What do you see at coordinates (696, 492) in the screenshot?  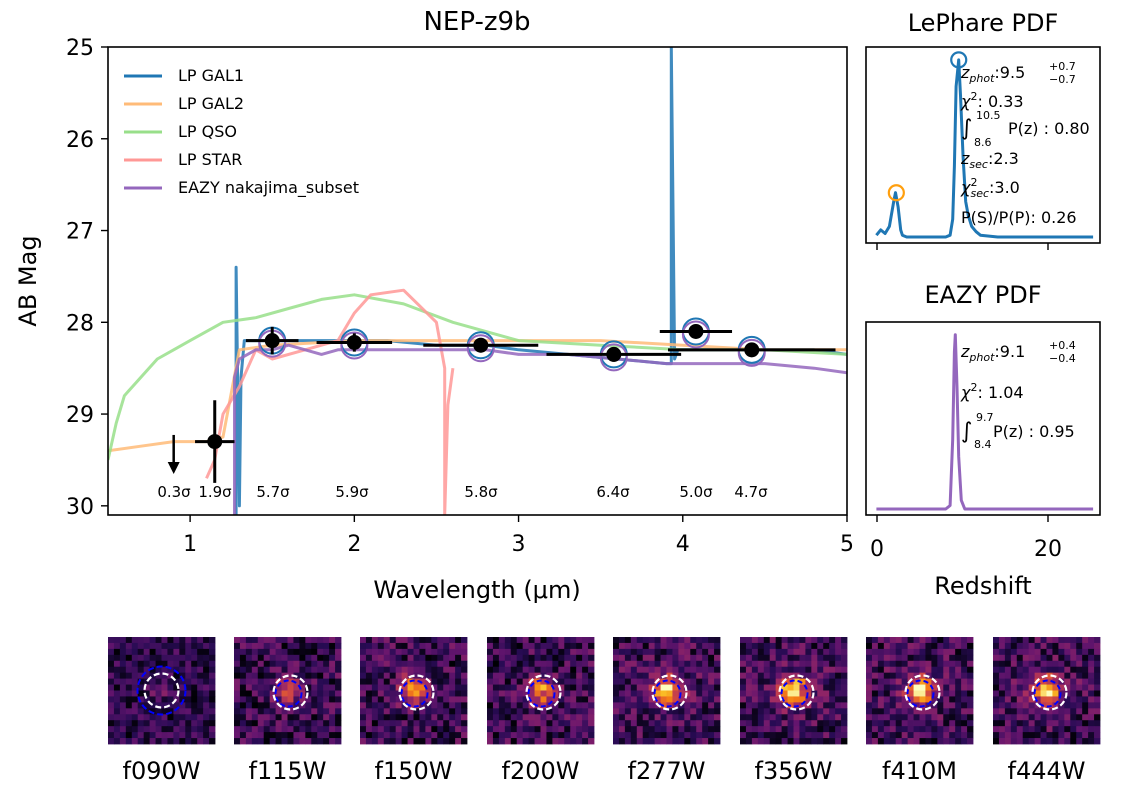 I see `snr-label-f410m: 5.0σ` at bounding box center [696, 492].